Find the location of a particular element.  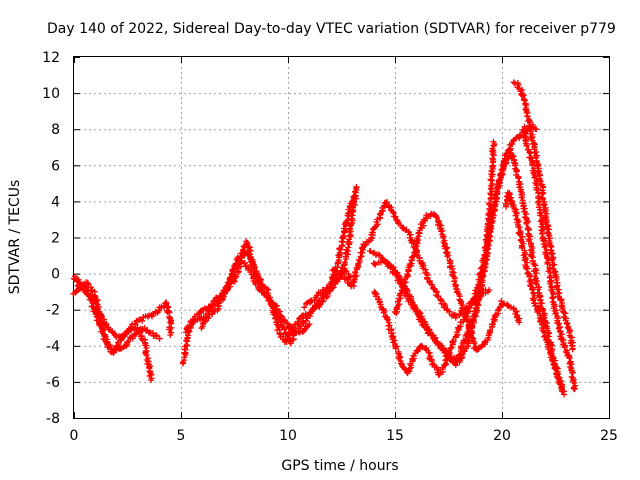

x-tick-label: 5 is located at coordinates (181, 436).